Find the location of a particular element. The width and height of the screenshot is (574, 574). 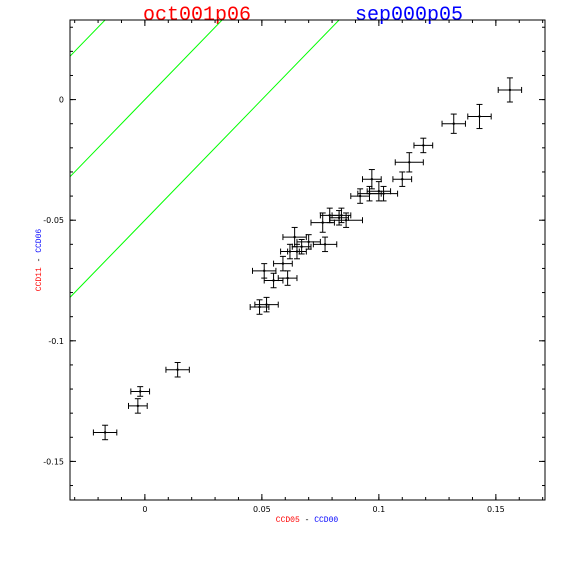

y-tick-label: 0 is located at coordinates (61, 100).